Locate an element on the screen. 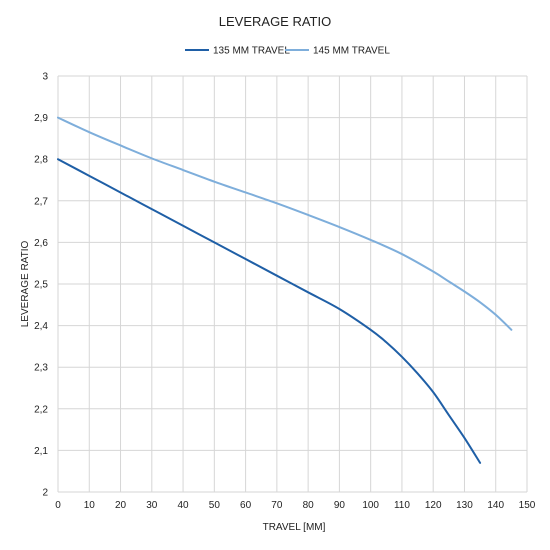  x-tick-label: 50 is located at coordinates (215, 505).